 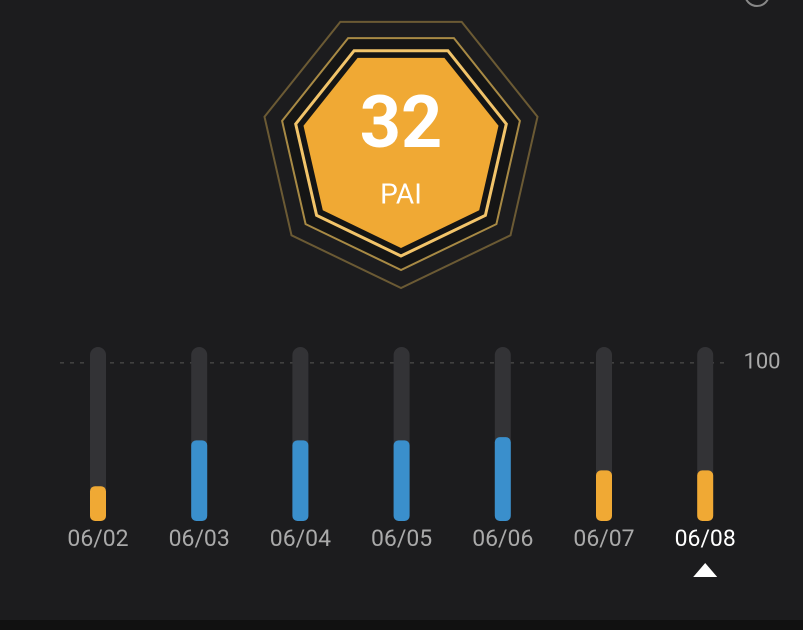 I want to click on x-tick-label: 06/03, so click(x=199, y=538).